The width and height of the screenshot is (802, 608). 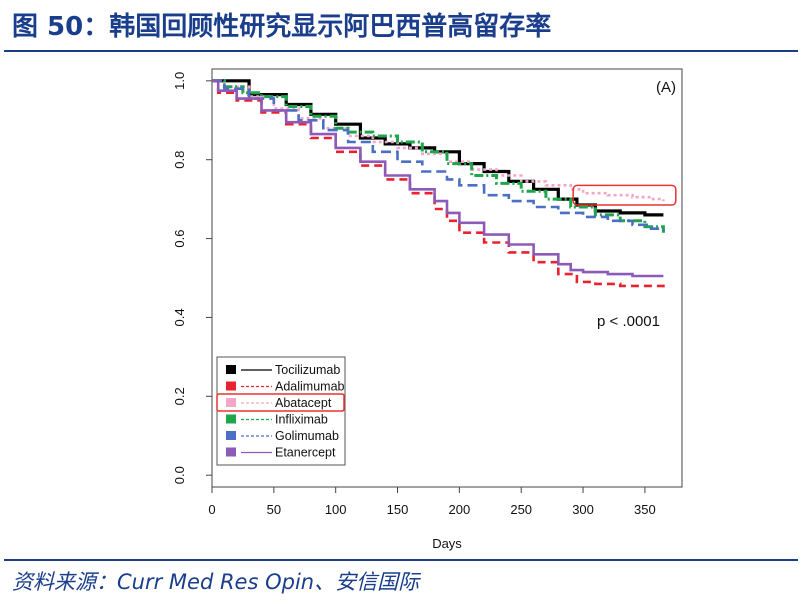 What do you see at coordinates (305, 453) in the screenshot?
I see `legend-label-etanercept: Etanercept` at bounding box center [305, 453].